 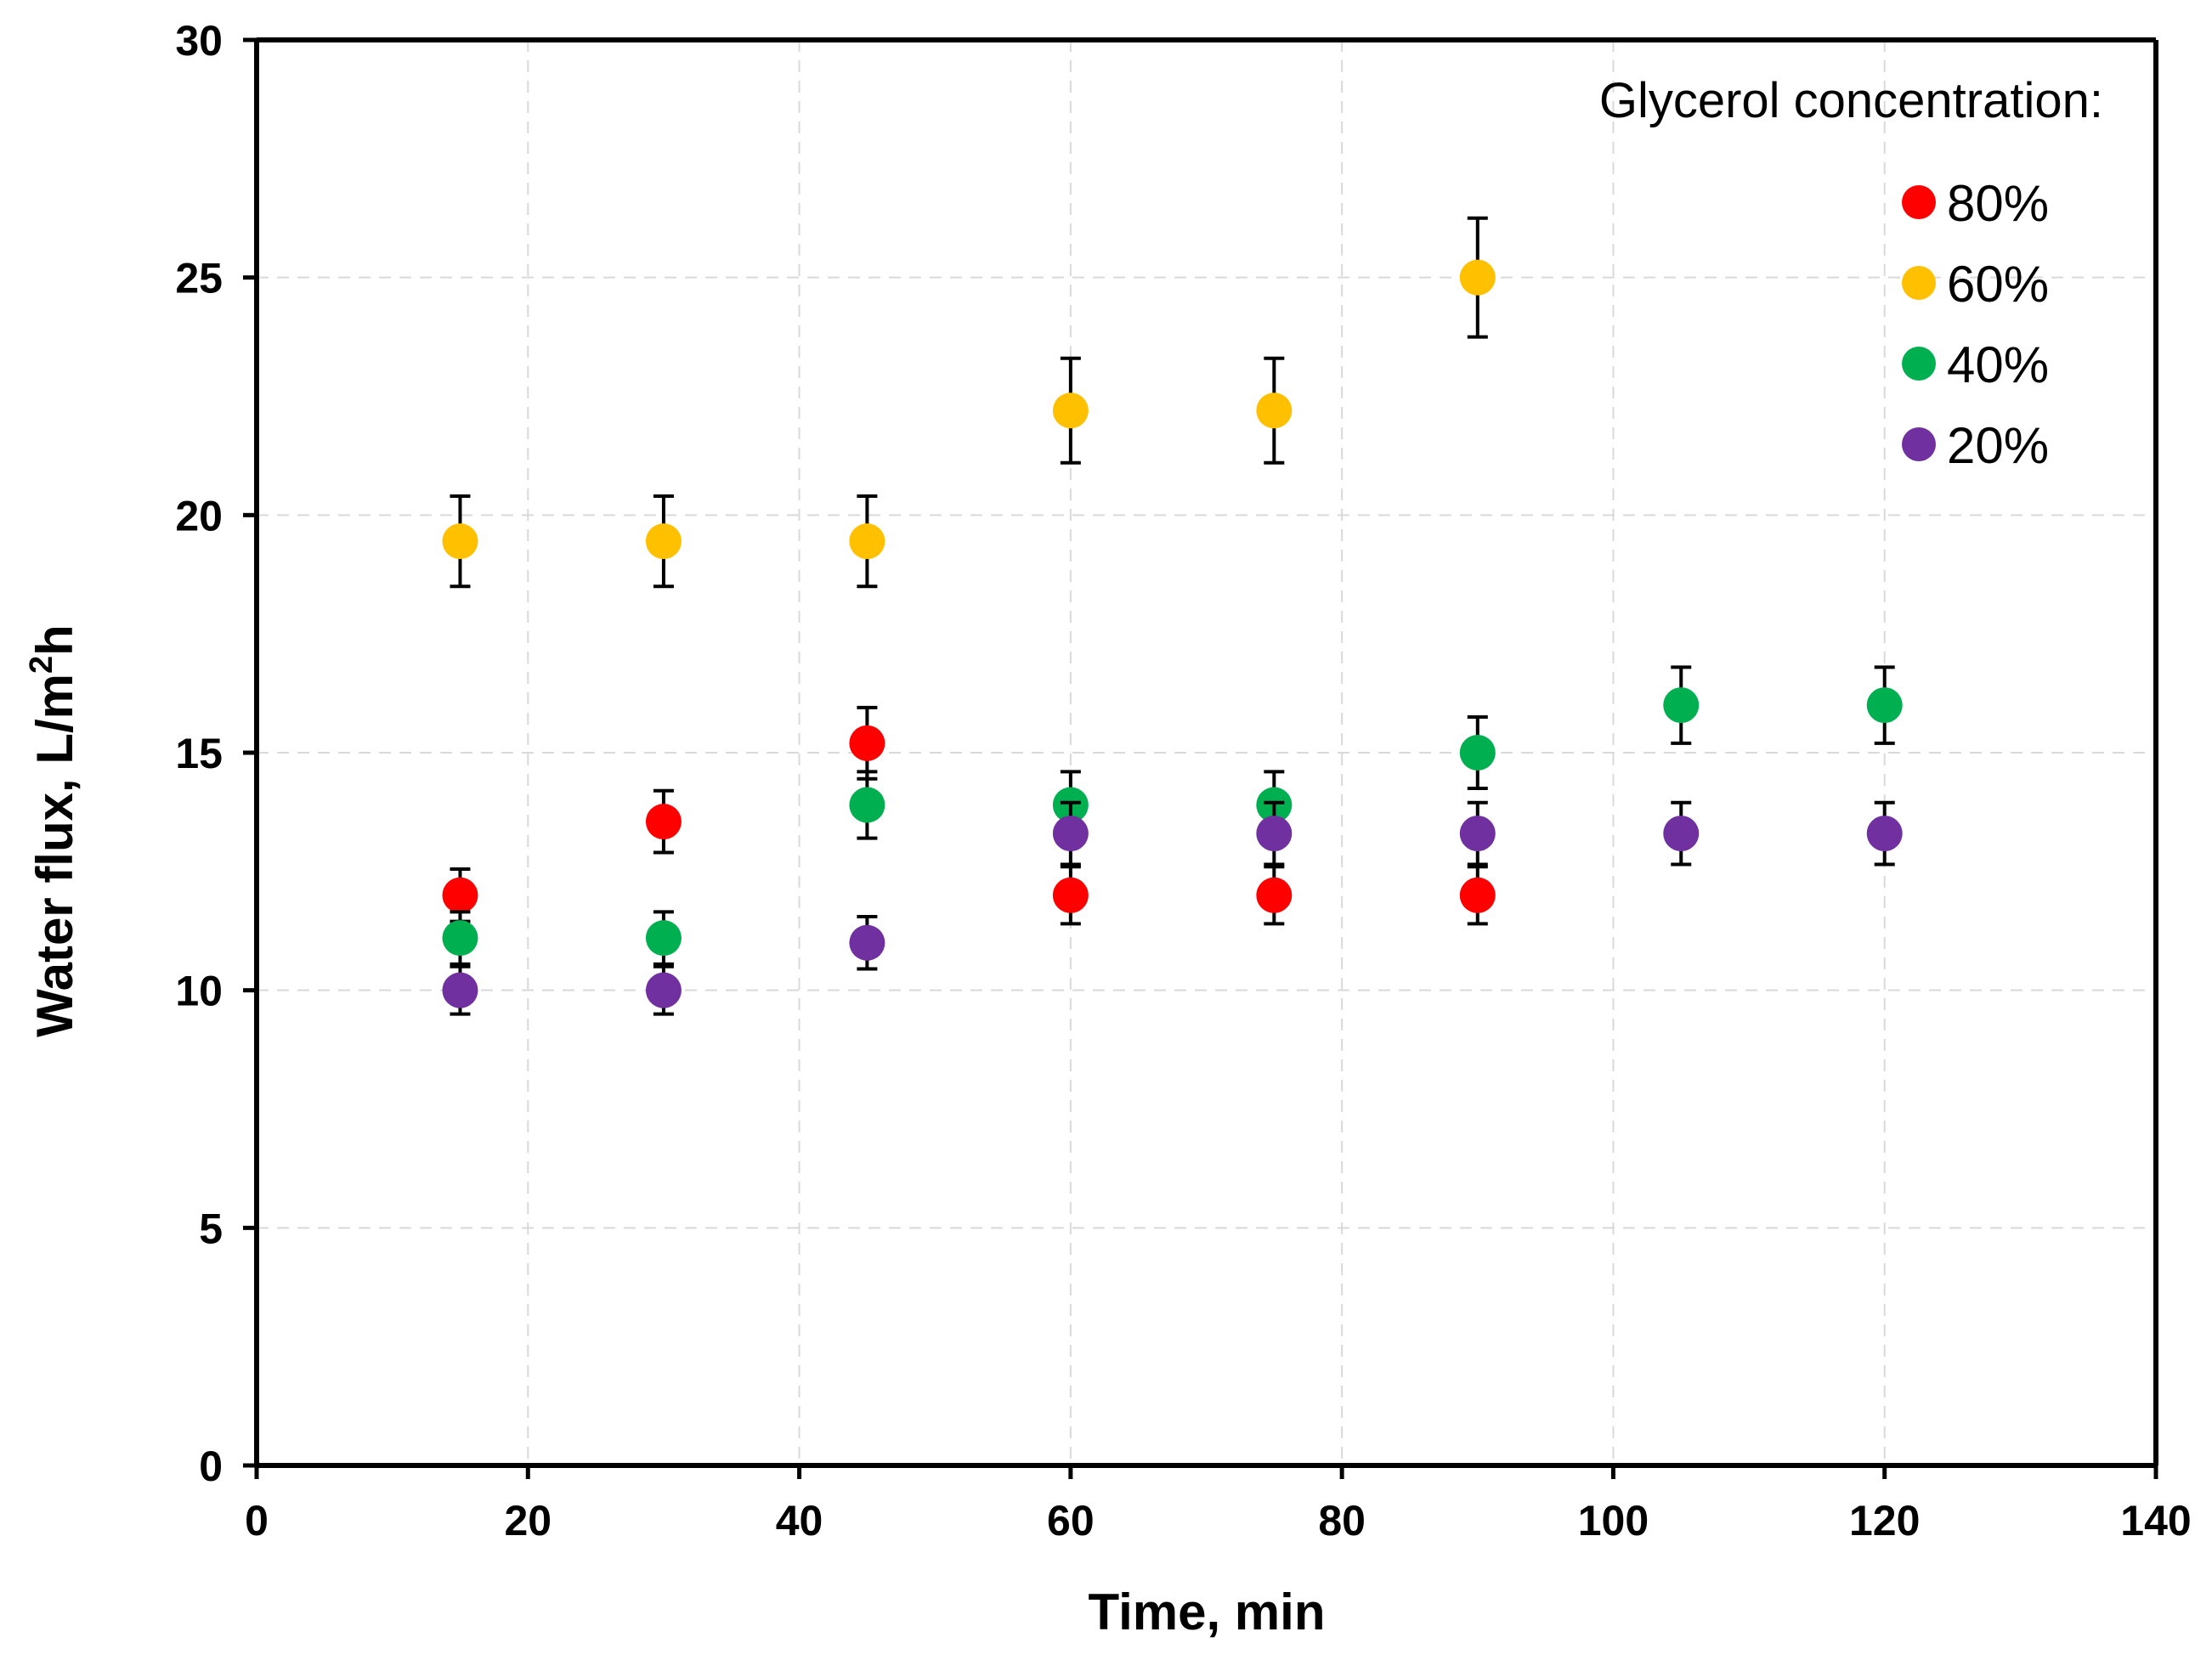 I want to click on legend-label-60pct: 60%, so click(x=1998, y=284).